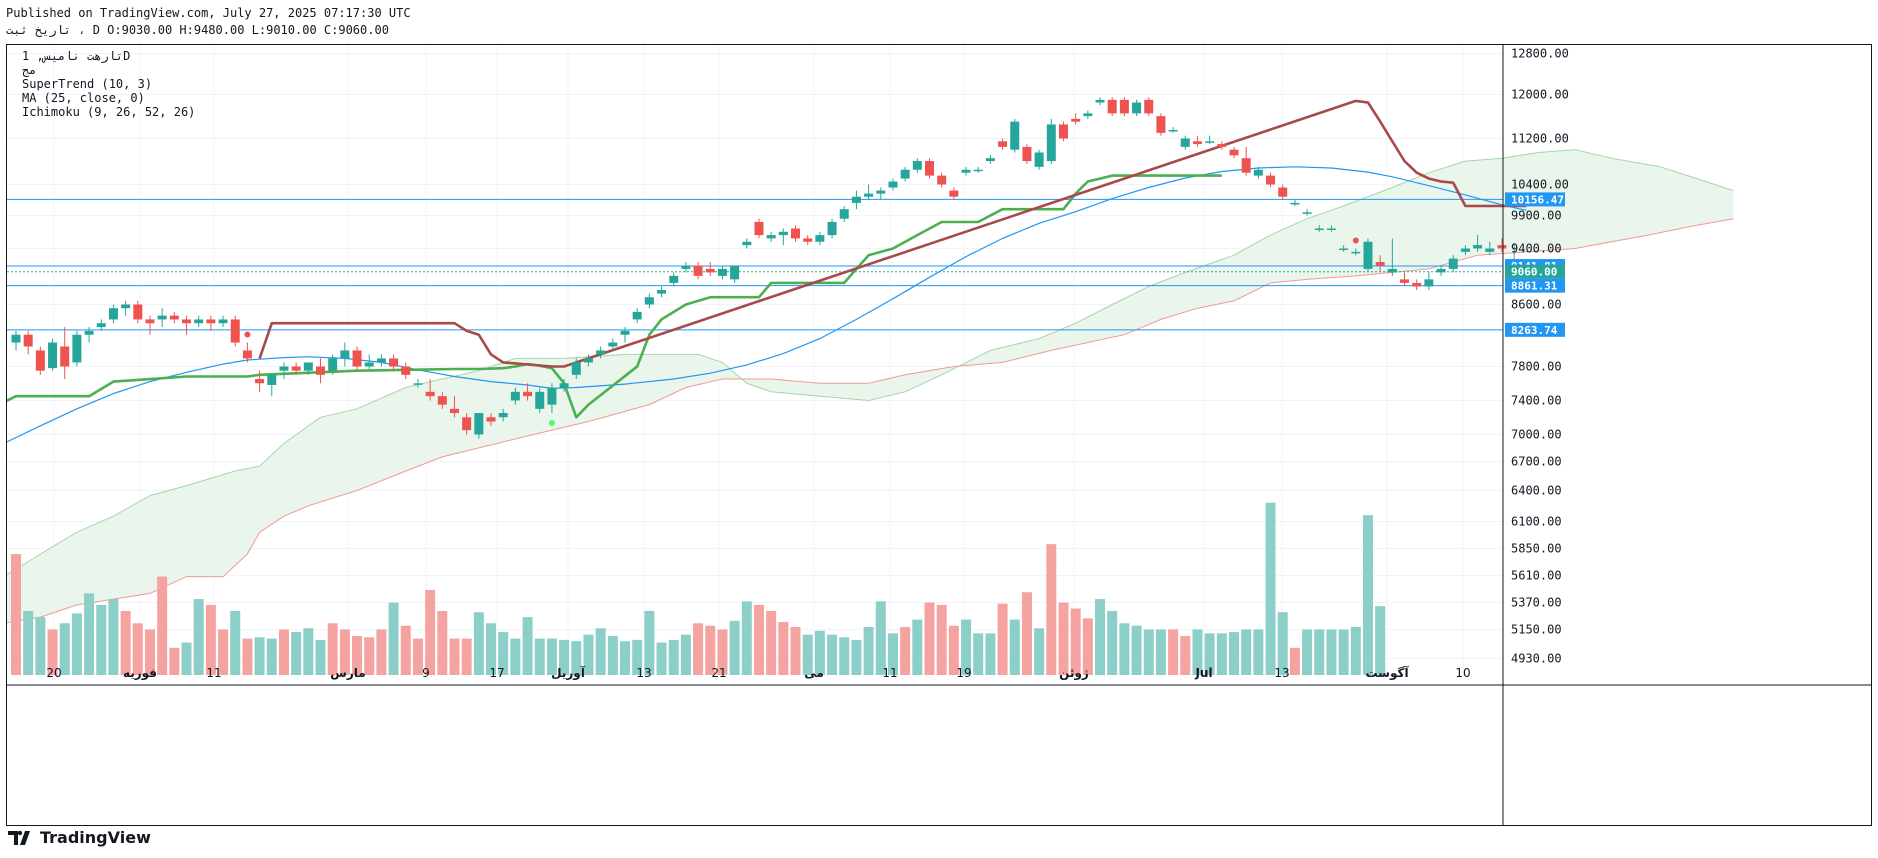 The height and width of the screenshot is (858, 1878). I want to click on price-label-badge, so click(1535, 271).